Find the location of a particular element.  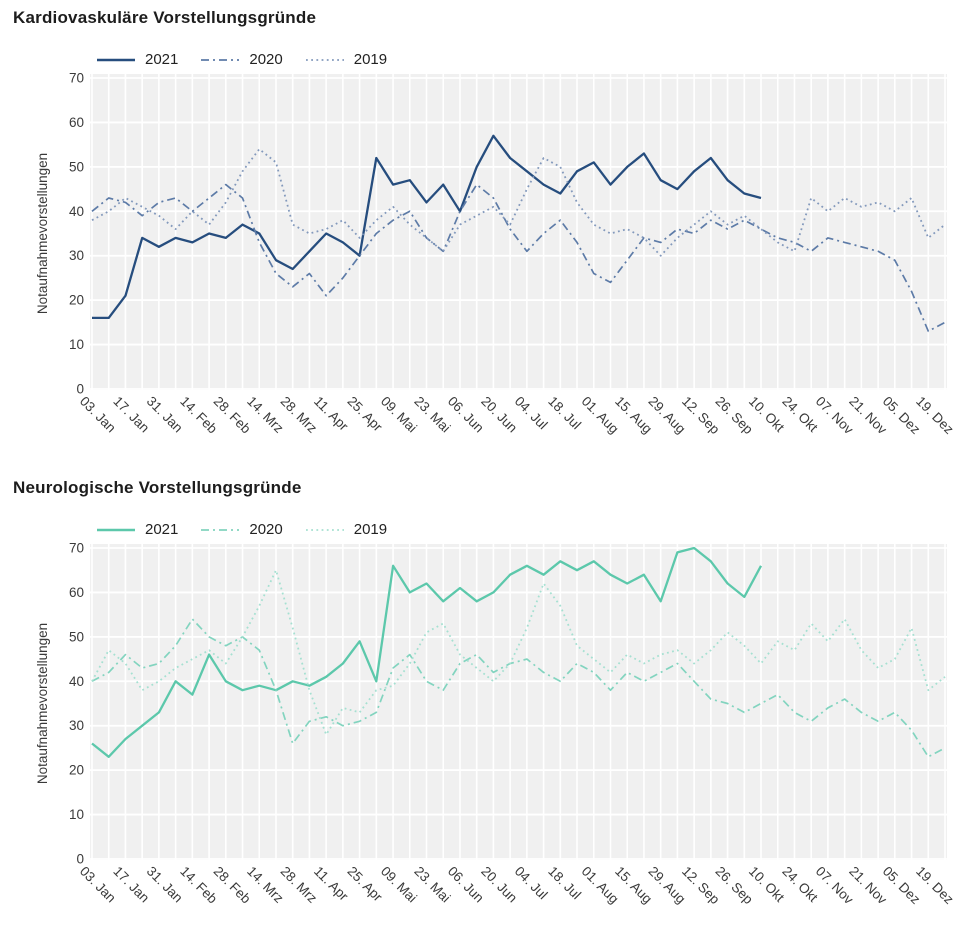

chart-title: Neurologische Vorstellungsgründe is located at coordinates (157, 487).